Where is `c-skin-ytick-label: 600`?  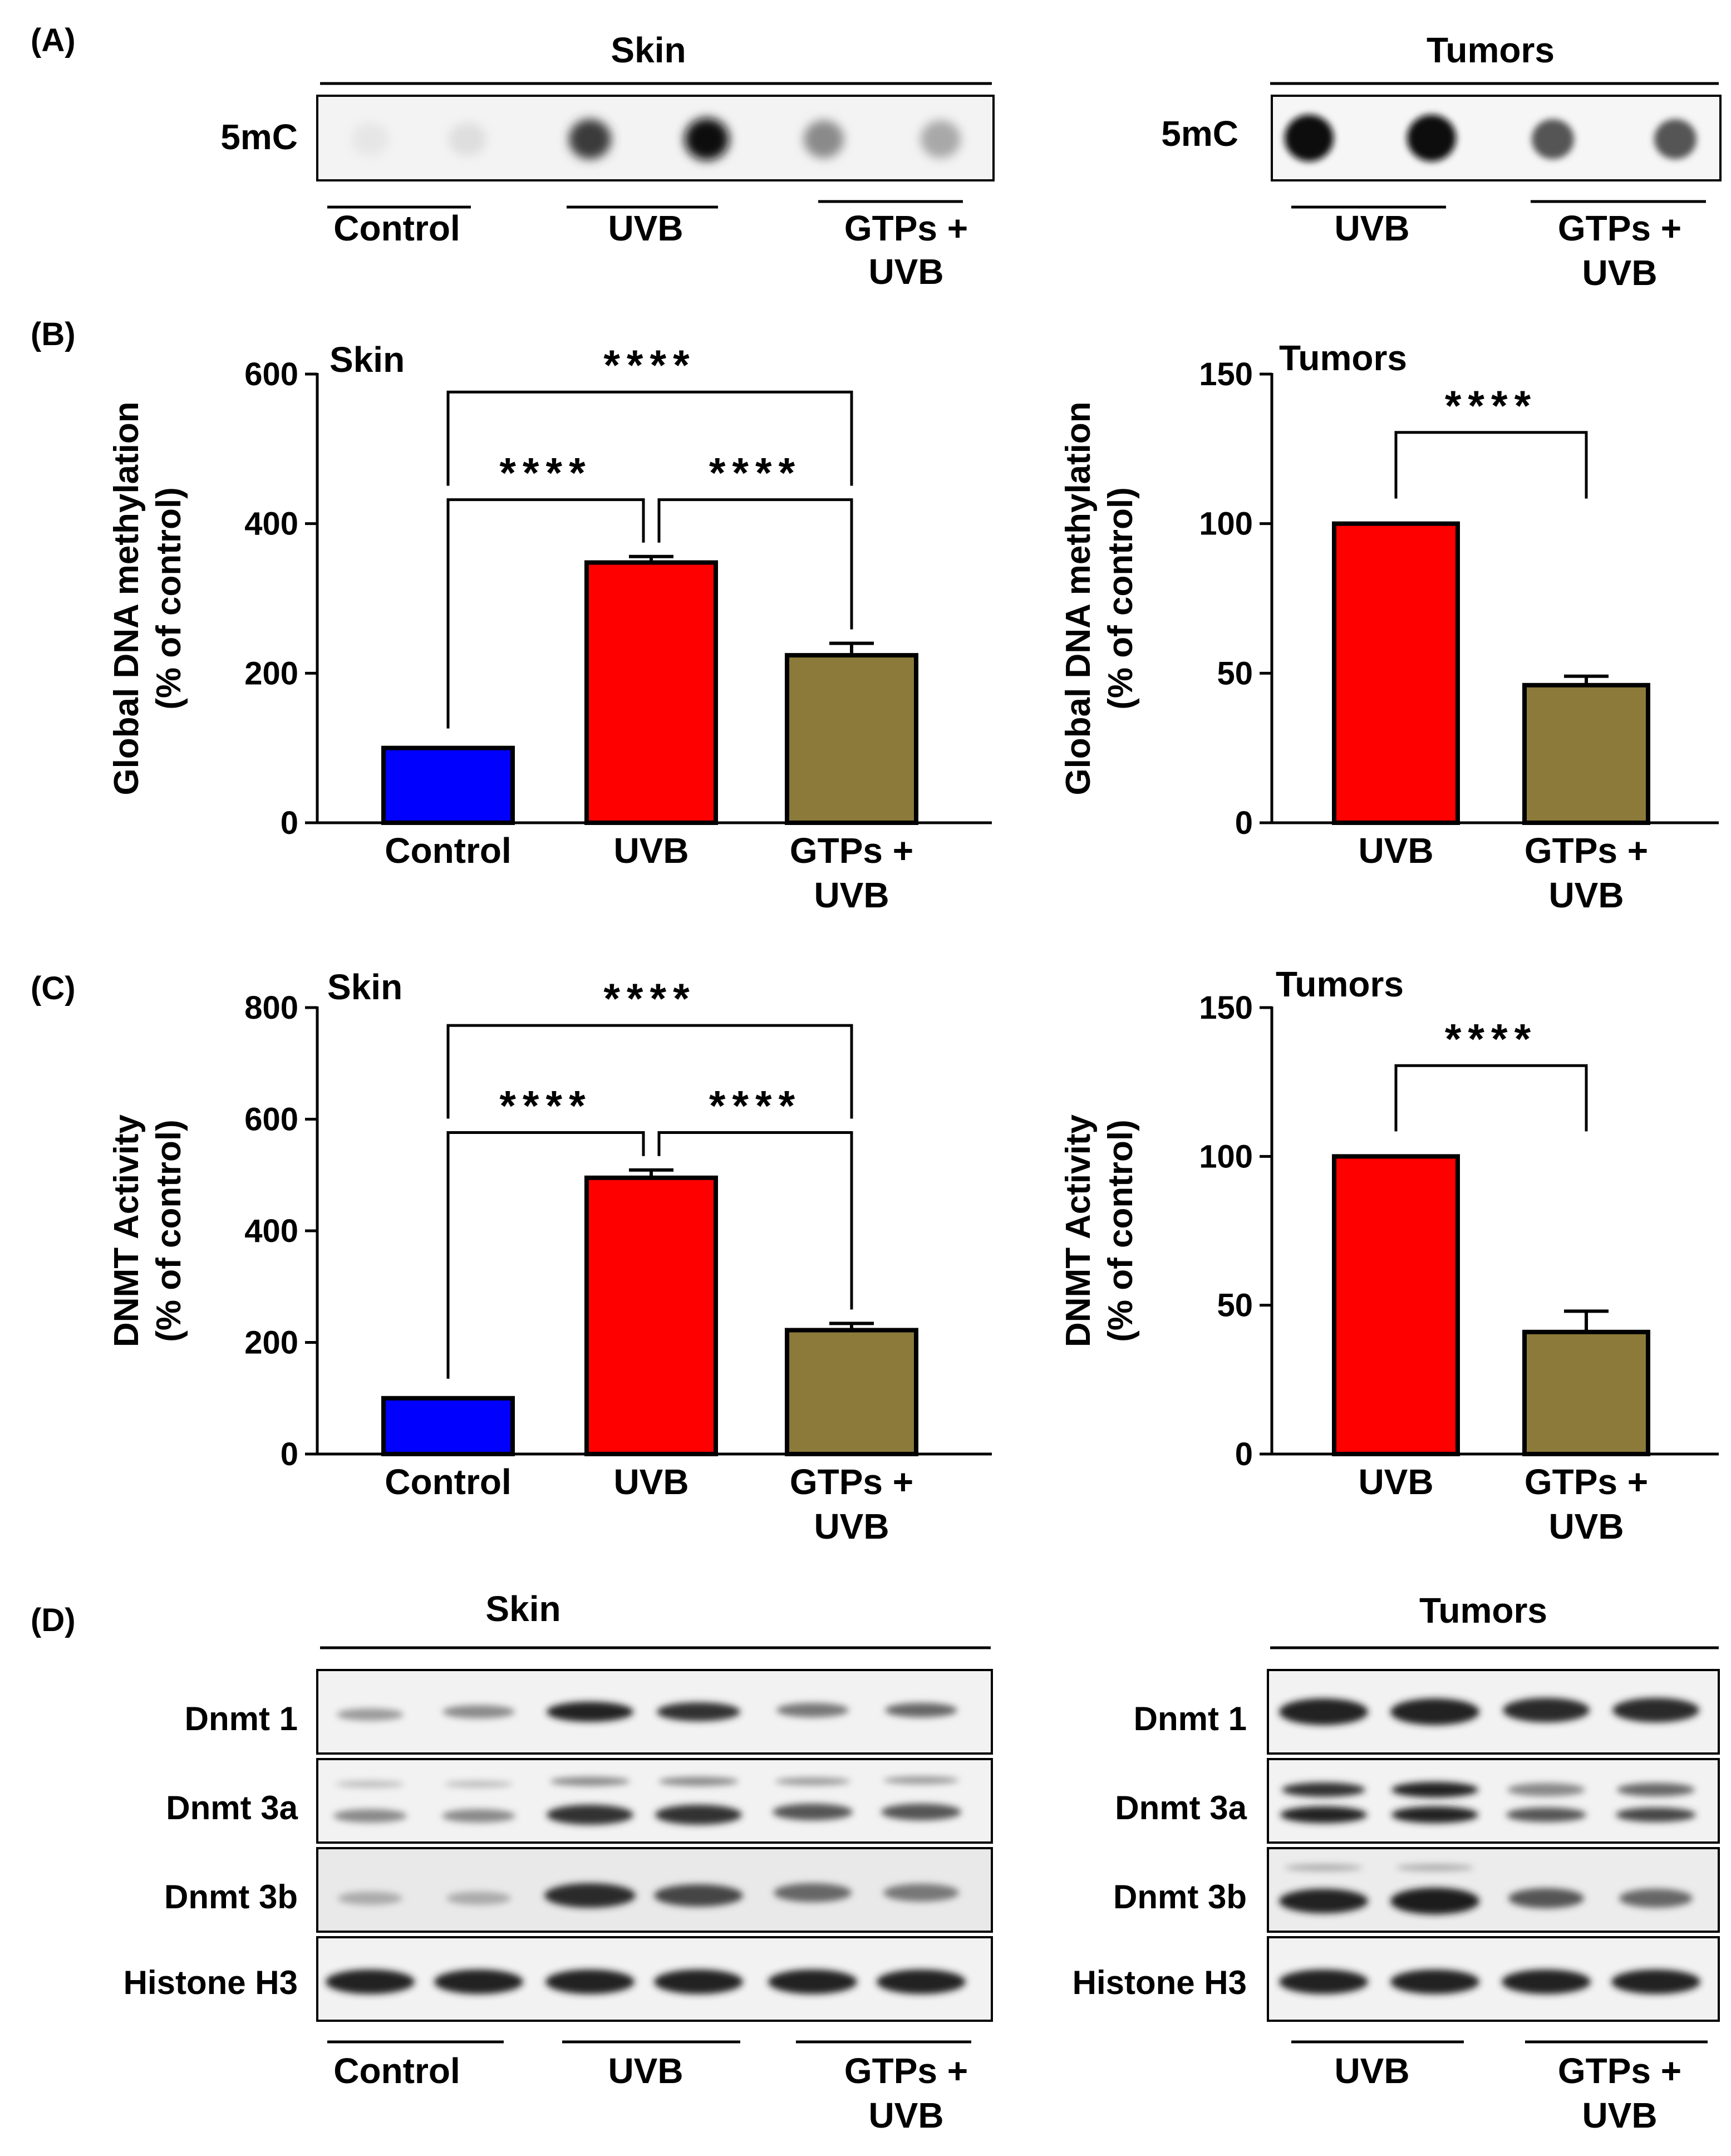 c-skin-ytick-label: 600 is located at coordinates (271, 1120).